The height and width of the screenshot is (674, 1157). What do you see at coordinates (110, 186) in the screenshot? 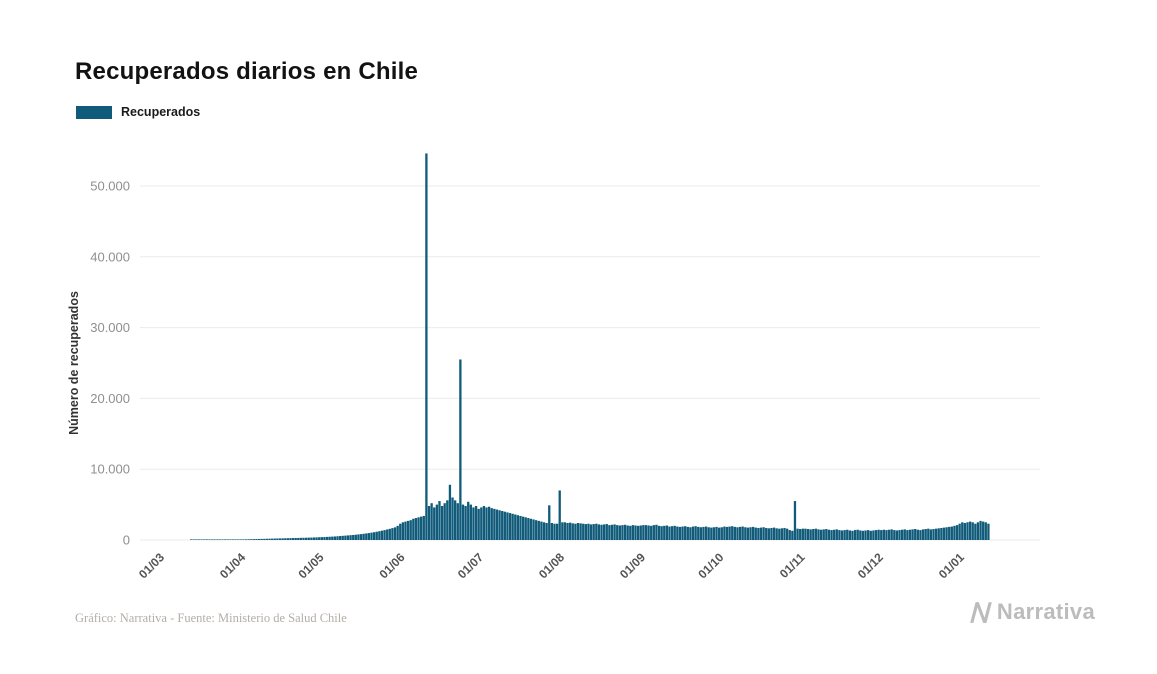
I see `y-axis-tick-label: 50.000` at bounding box center [110, 186].